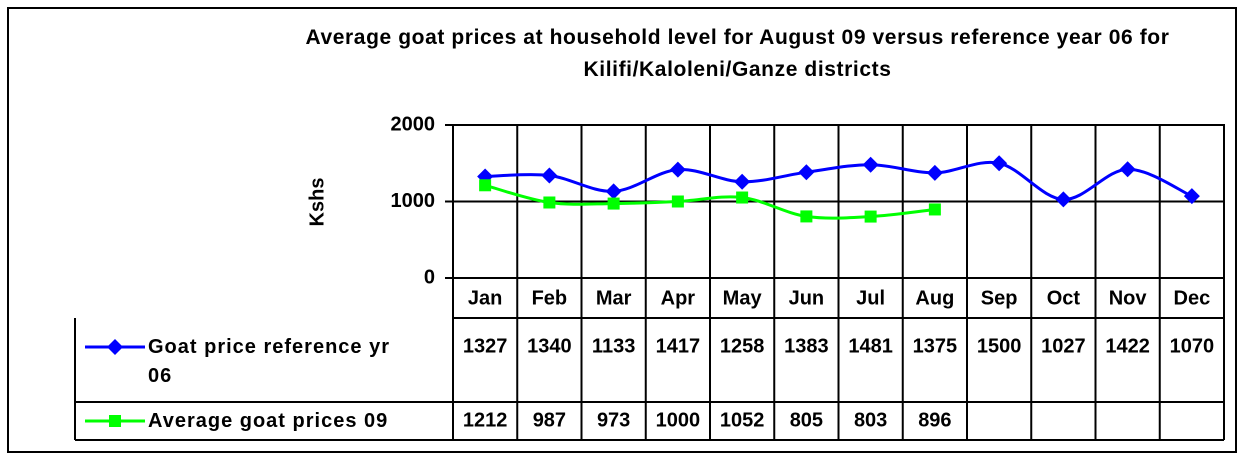  Describe the element at coordinates (413, 201) in the screenshot. I see `y-tick-label: 1000` at that location.